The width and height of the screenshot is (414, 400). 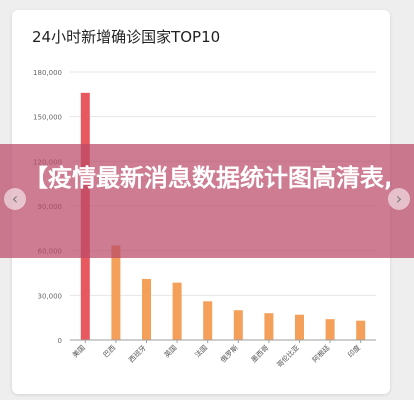 I want to click on chart-title: 24小时新增确诊国家TOP10, so click(x=126, y=37).